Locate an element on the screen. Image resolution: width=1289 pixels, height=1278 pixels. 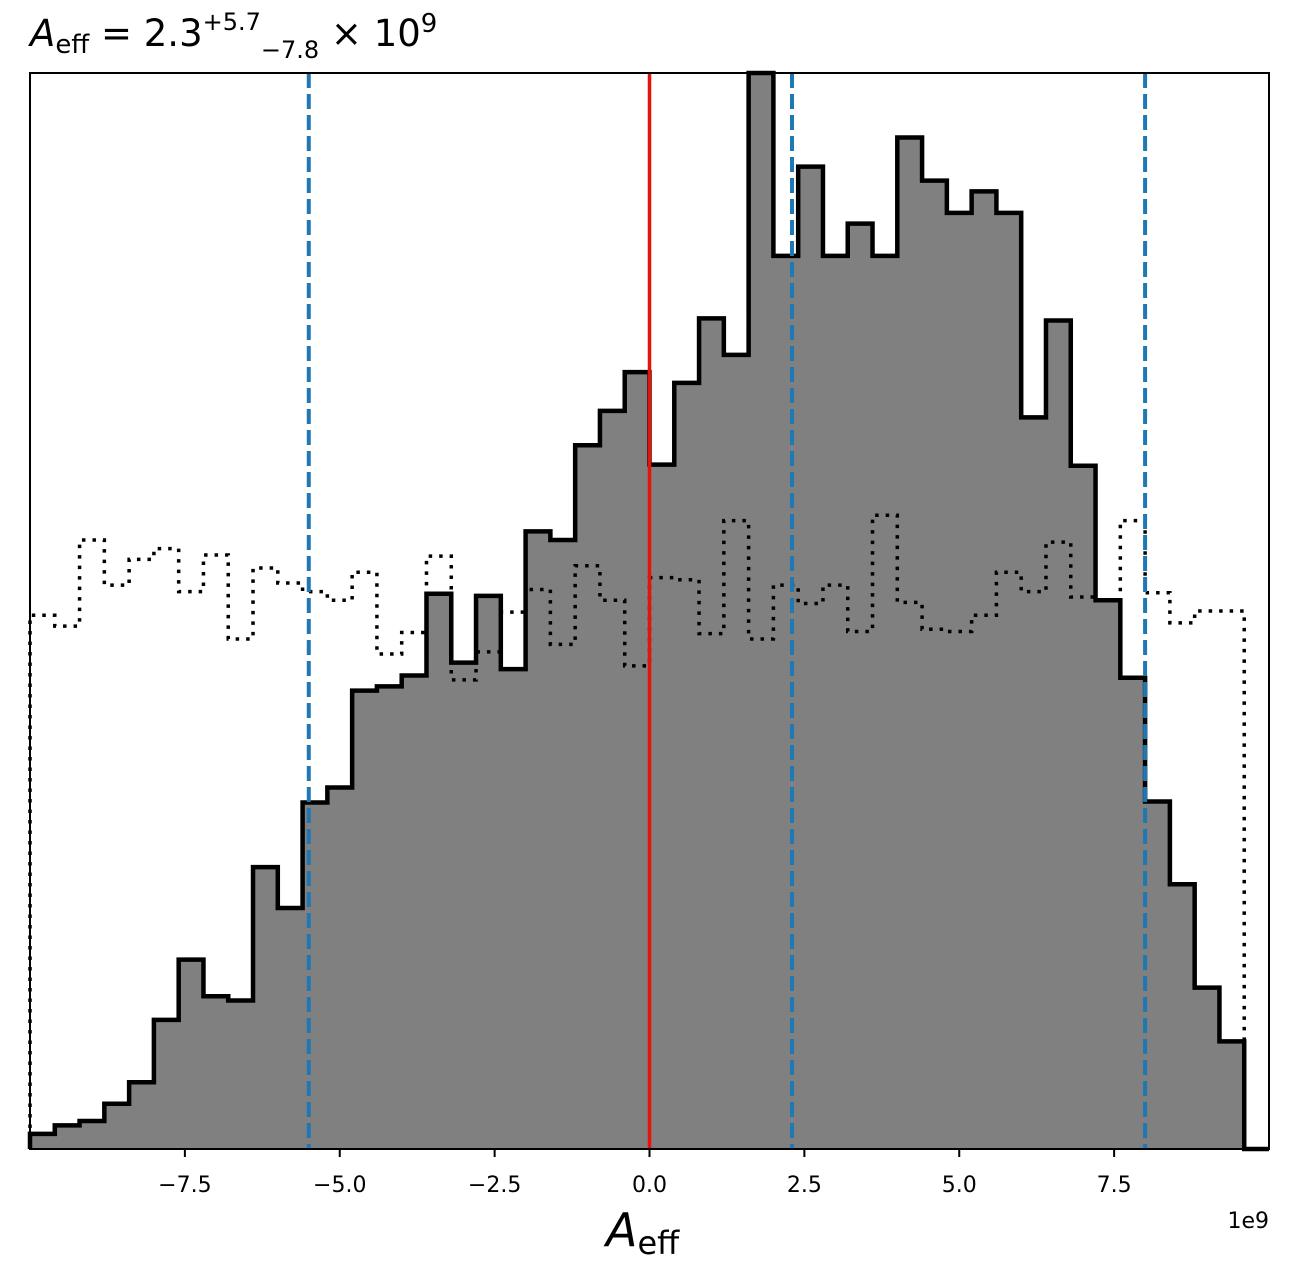
title-symbol: A is located at coordinates (41, 33).